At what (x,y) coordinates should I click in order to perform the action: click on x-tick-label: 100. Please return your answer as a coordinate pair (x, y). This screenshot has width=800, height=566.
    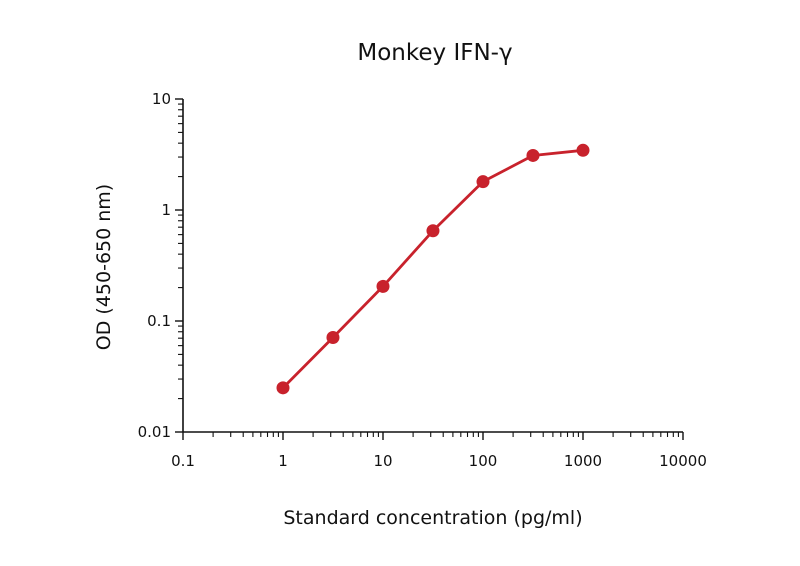
    Looking at the image, I should click on (483, 461).